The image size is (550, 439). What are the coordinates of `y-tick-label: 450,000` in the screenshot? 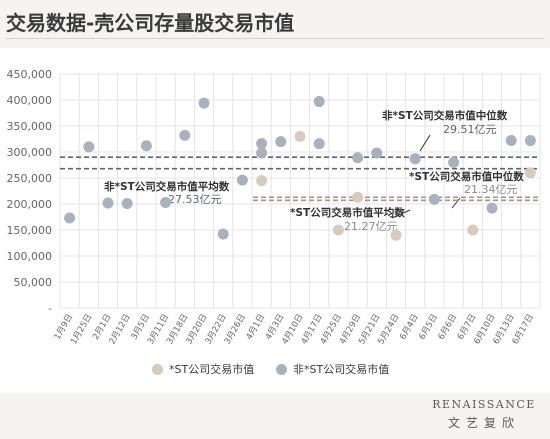 It's located at (30, 74).